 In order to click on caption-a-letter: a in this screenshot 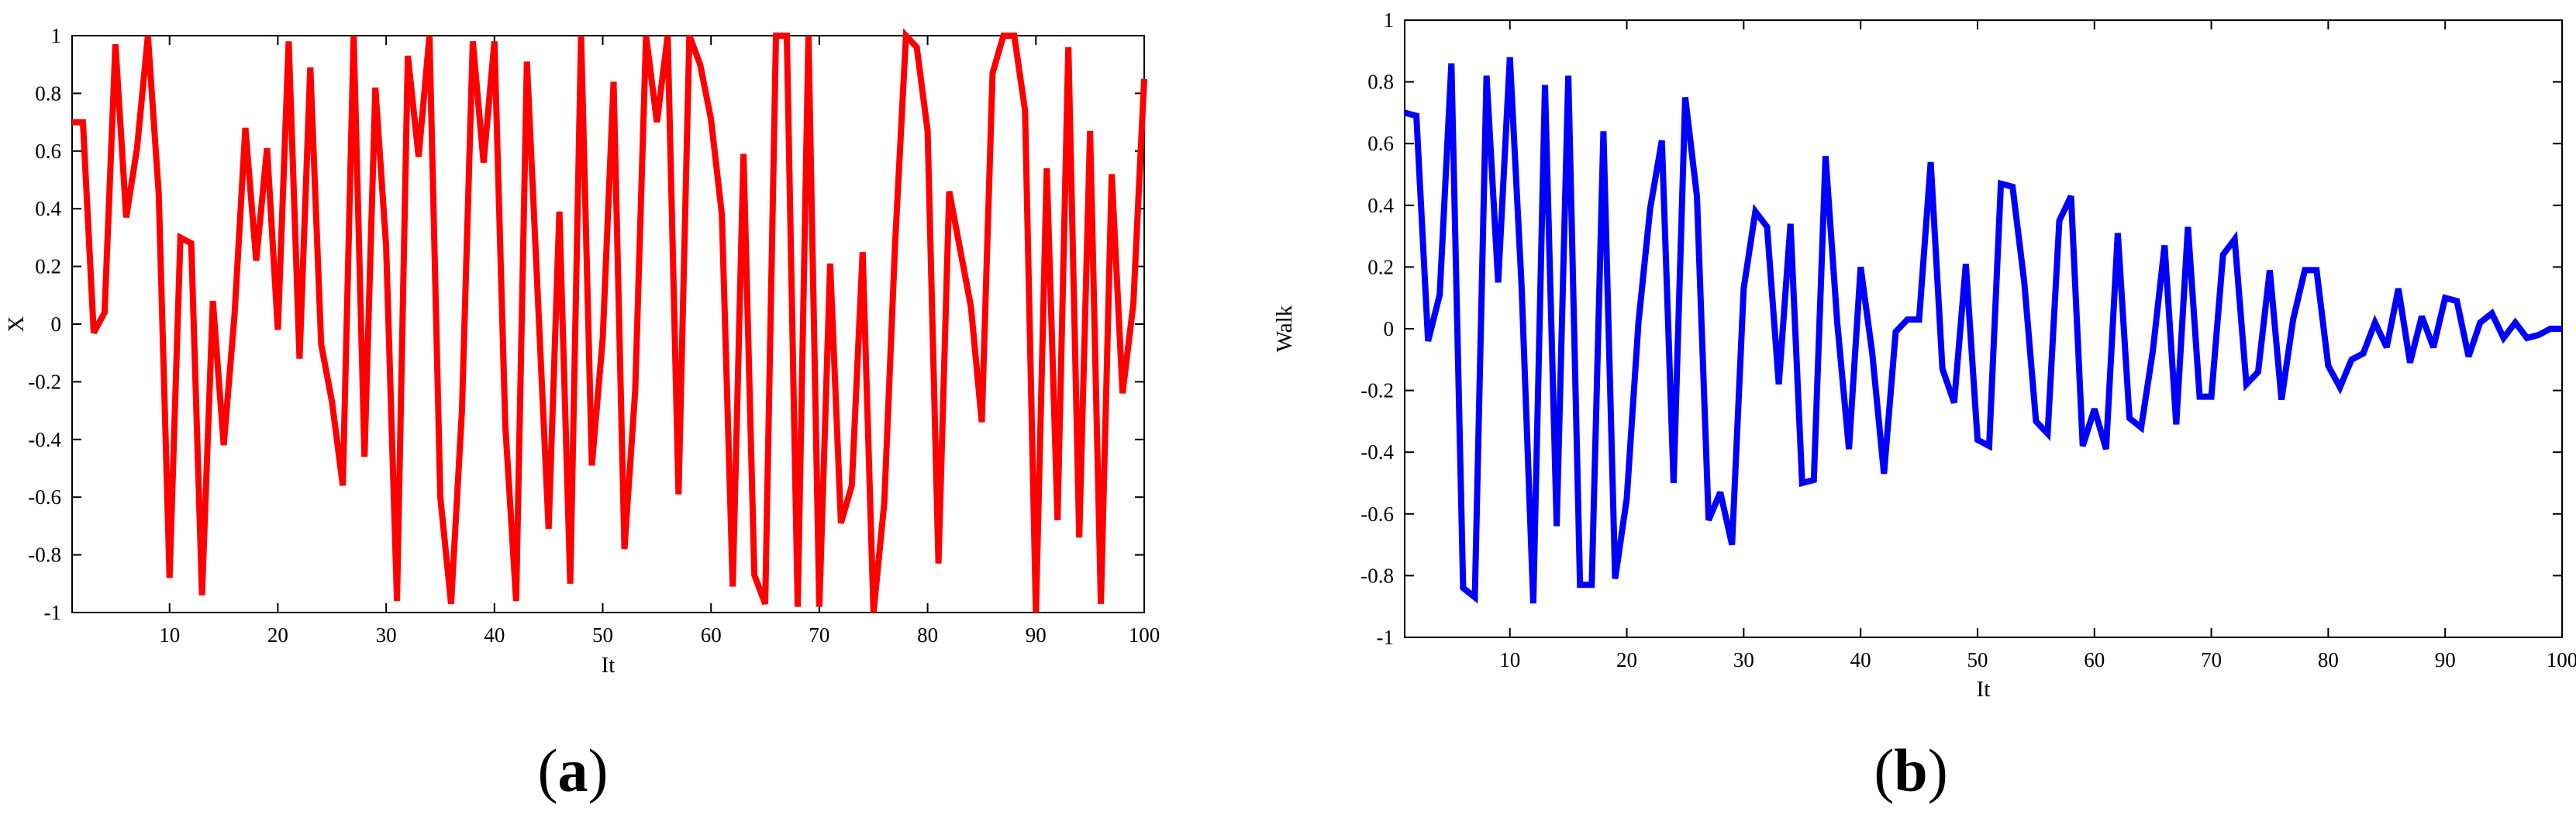, I will do `click(573, 770)`.